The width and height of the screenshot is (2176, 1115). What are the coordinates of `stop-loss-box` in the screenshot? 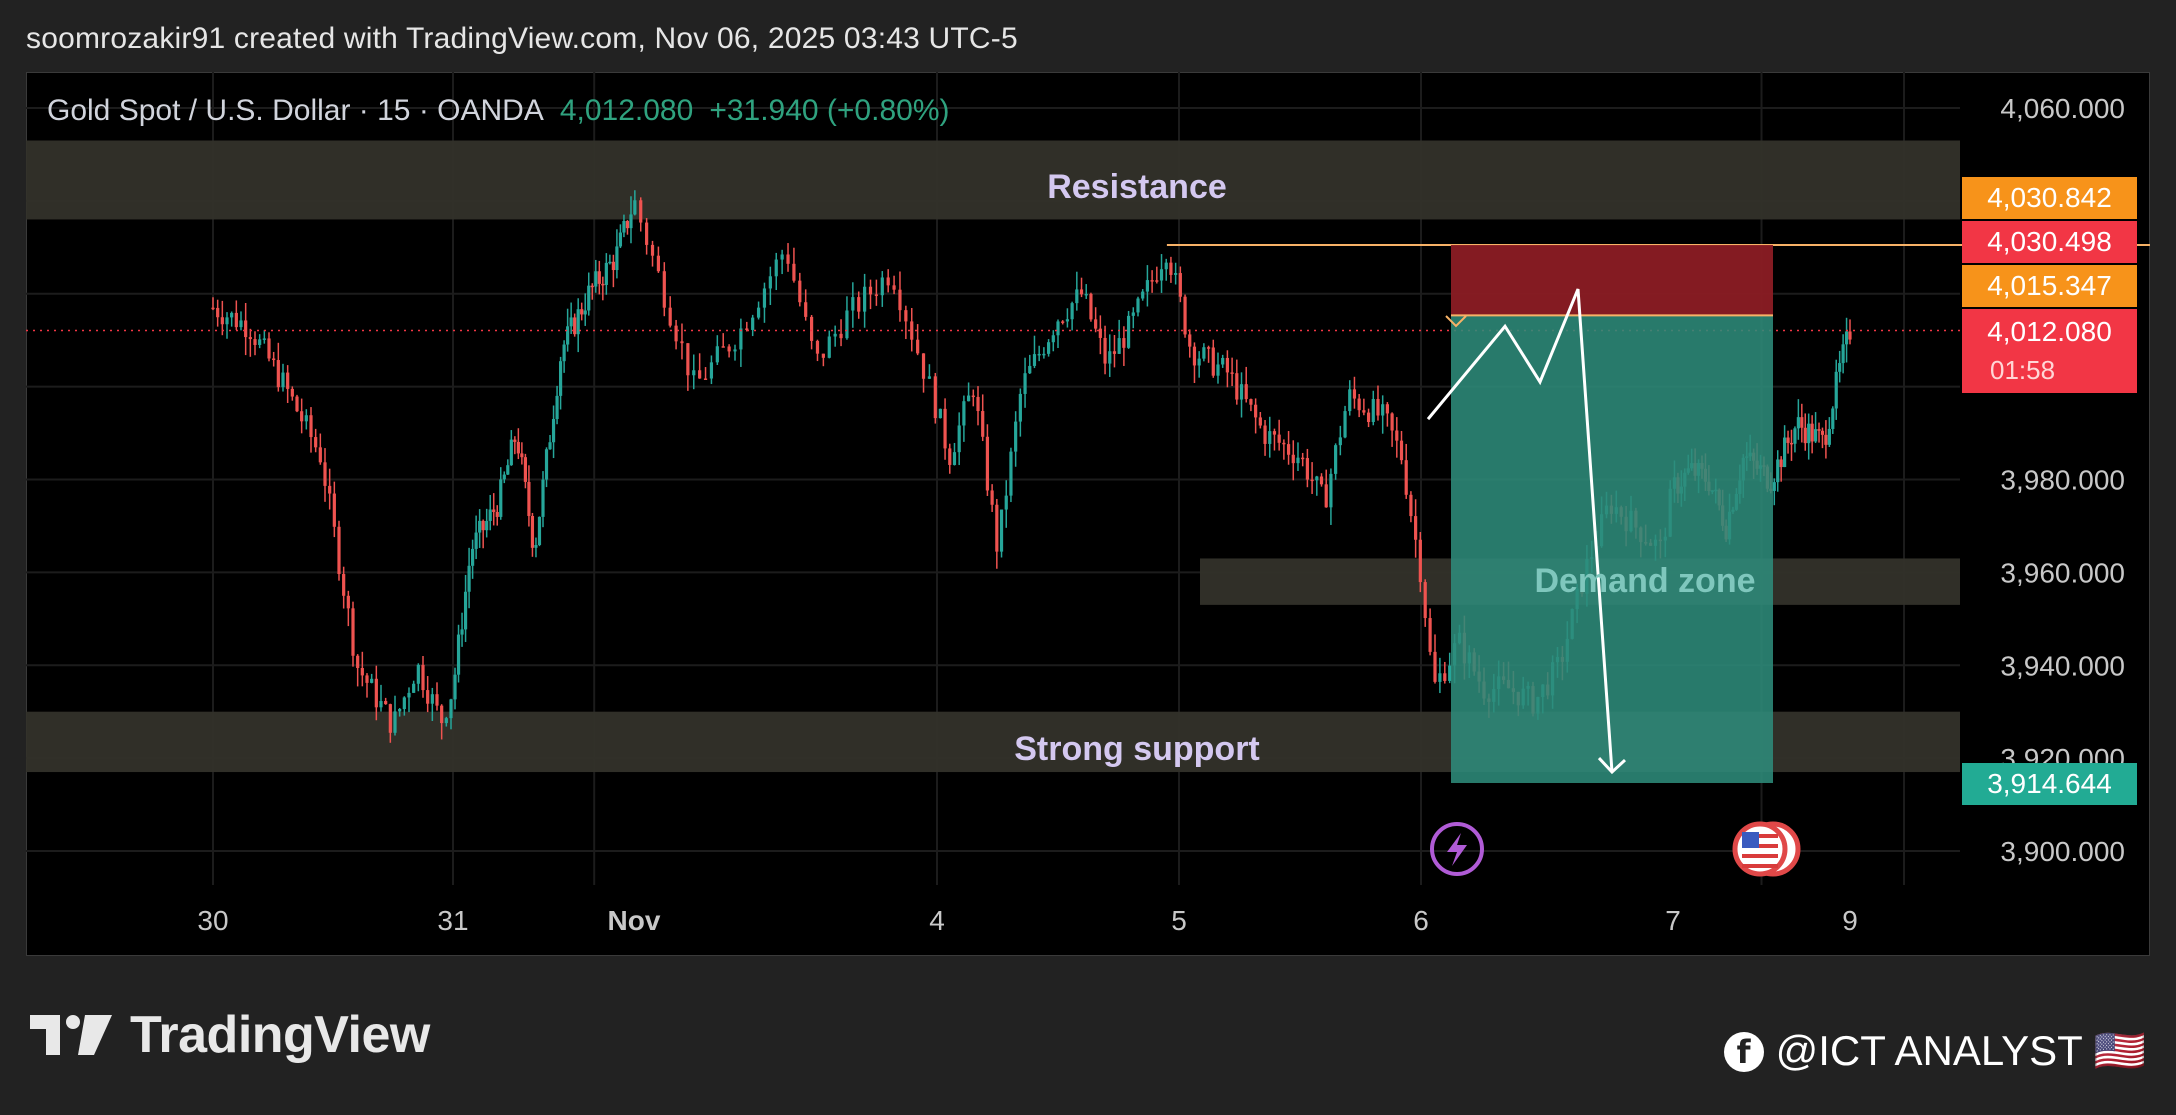 It's located at (1612, 280).